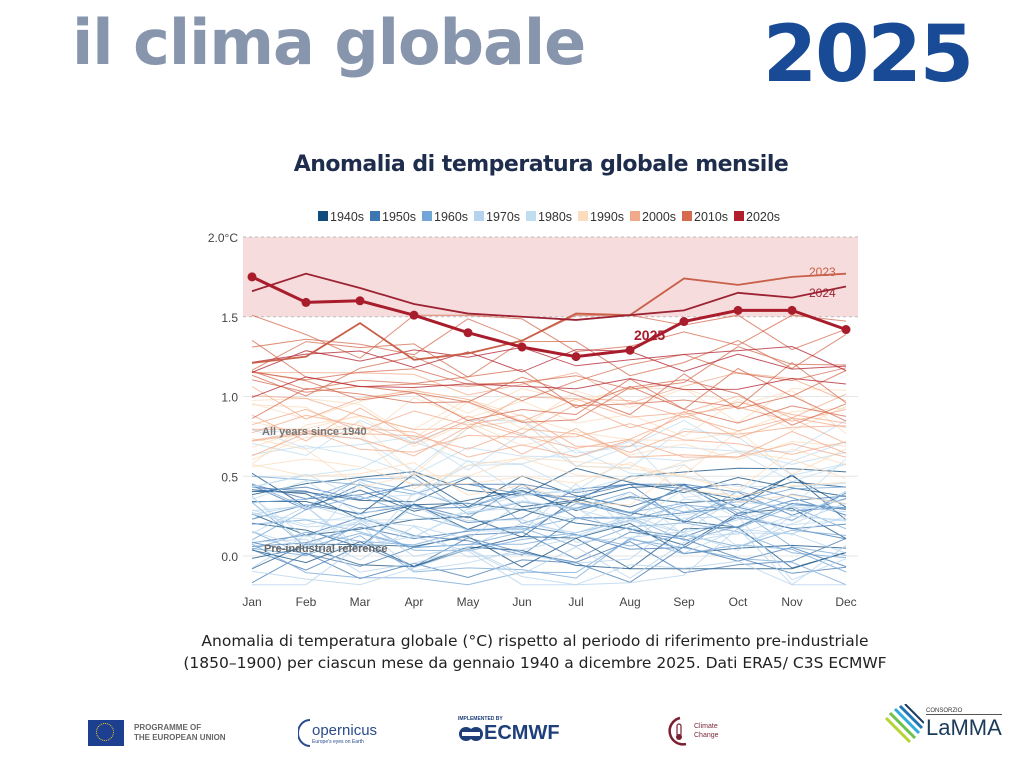 The height and width of the screenshot is (768, 1024). Describe the element at coordinates (684, 602) in the screenshot. I see `x-tick-label: Sep` at that location.